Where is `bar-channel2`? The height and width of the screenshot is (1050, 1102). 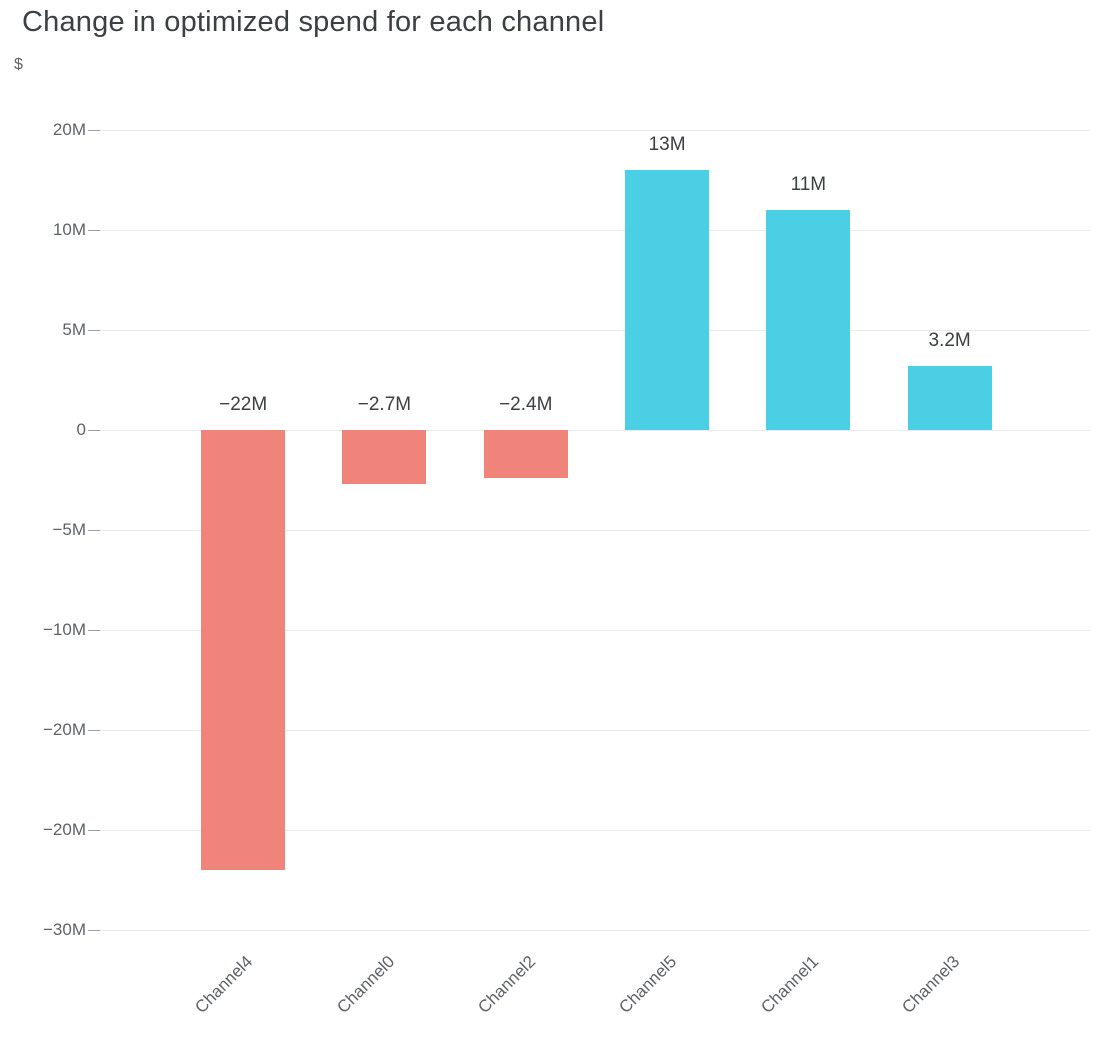 bar-channel2 is located at coordinates (525, 454).